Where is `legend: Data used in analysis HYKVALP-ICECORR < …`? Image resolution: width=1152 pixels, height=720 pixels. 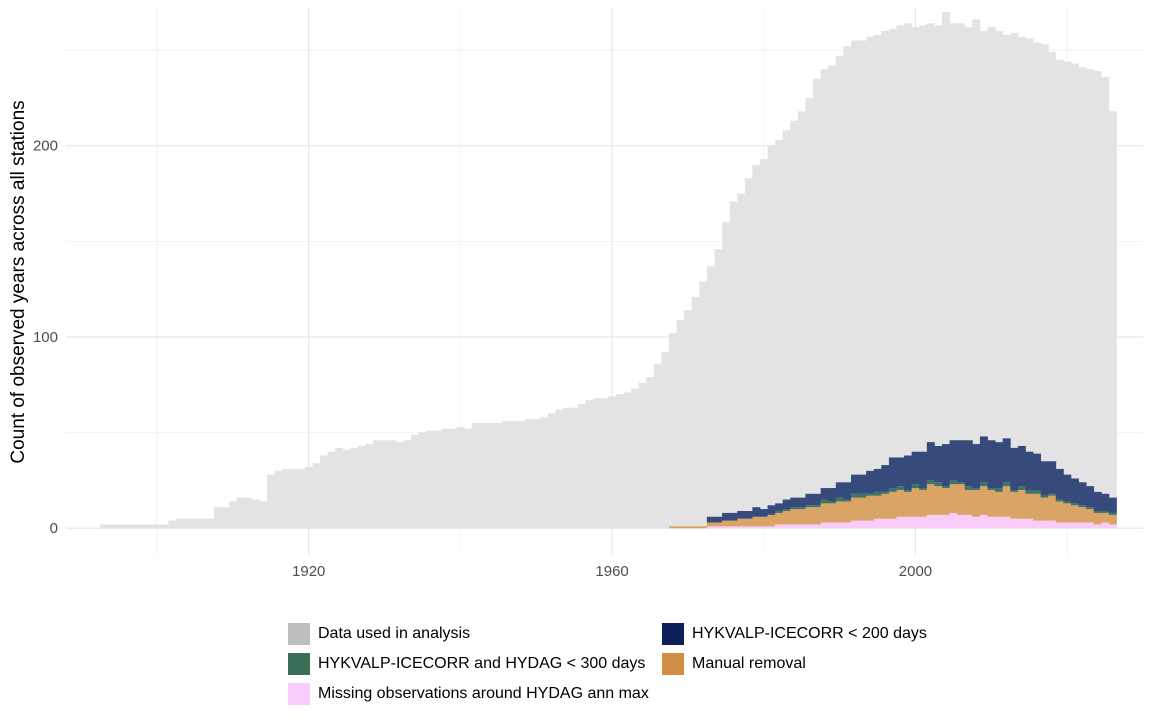
legend: Data used in analysis HYKVALP-ICECORR < … is located at coordinates (628, 667).